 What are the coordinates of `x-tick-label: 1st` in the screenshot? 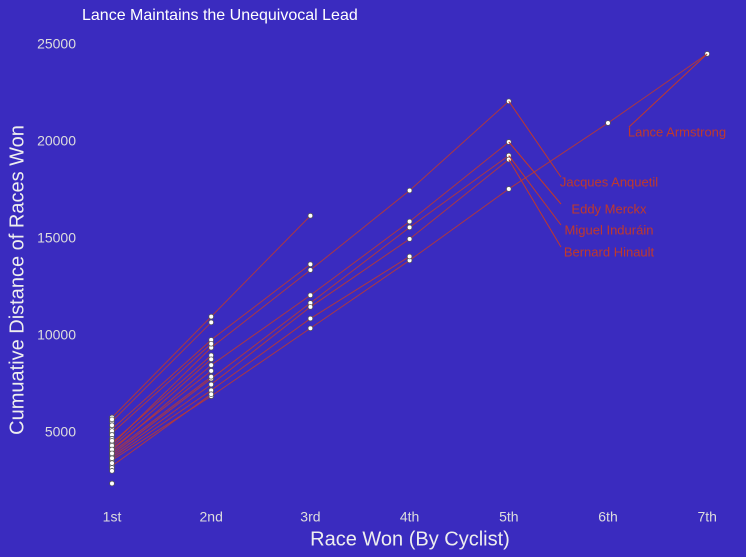 It's located at (112, 517).